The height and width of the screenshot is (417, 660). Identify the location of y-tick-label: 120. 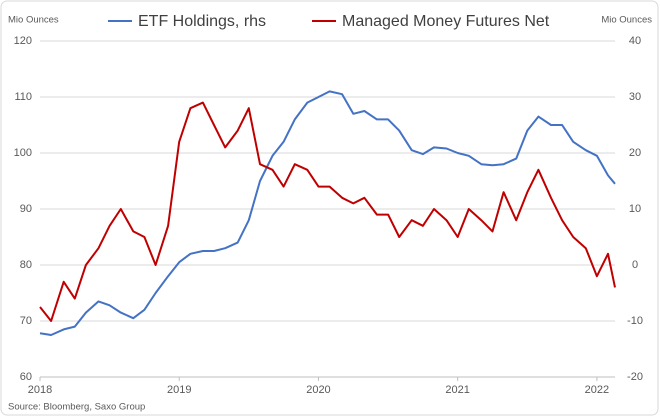
(23, 41).